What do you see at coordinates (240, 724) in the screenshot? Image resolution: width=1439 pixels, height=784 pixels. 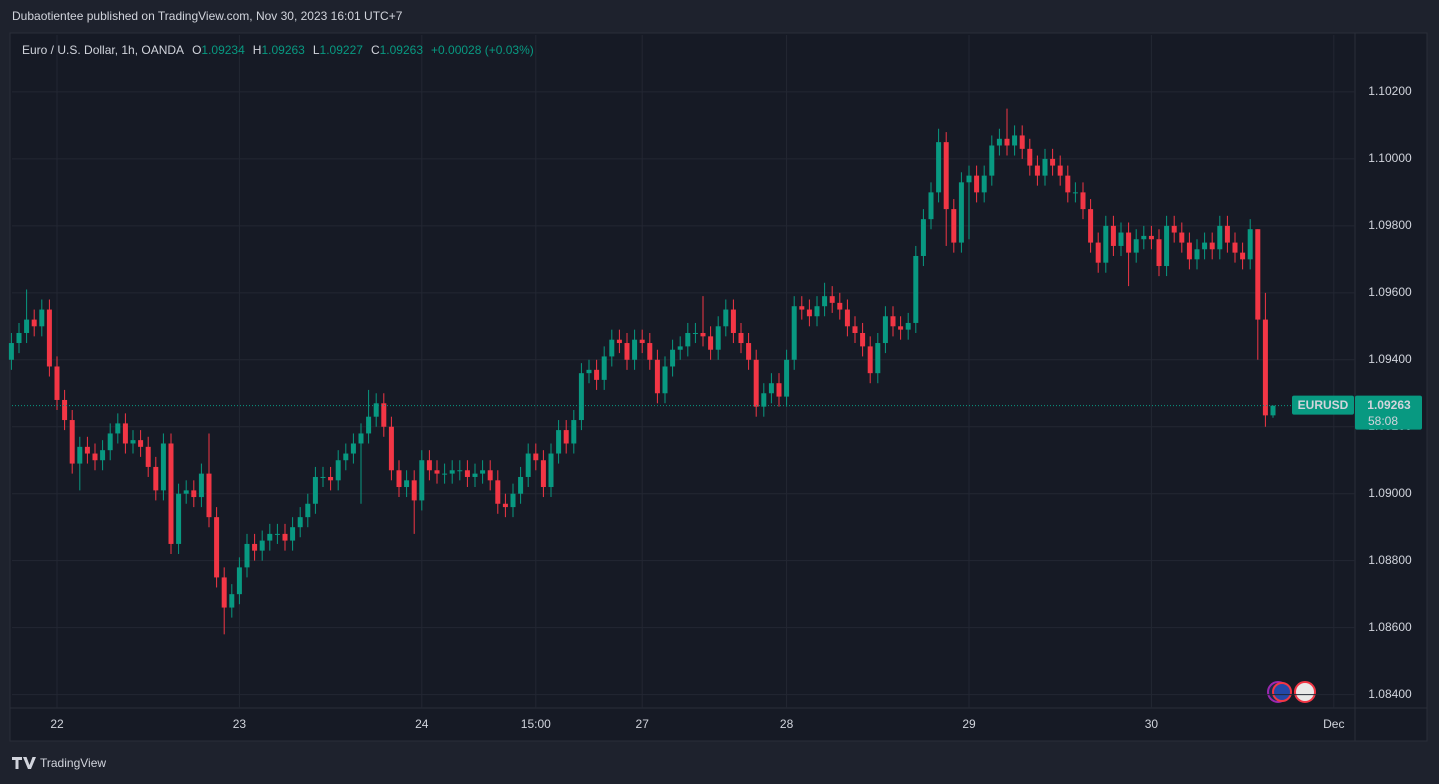 I see `x-tick-label: 23` at bounding box center [240, 724].